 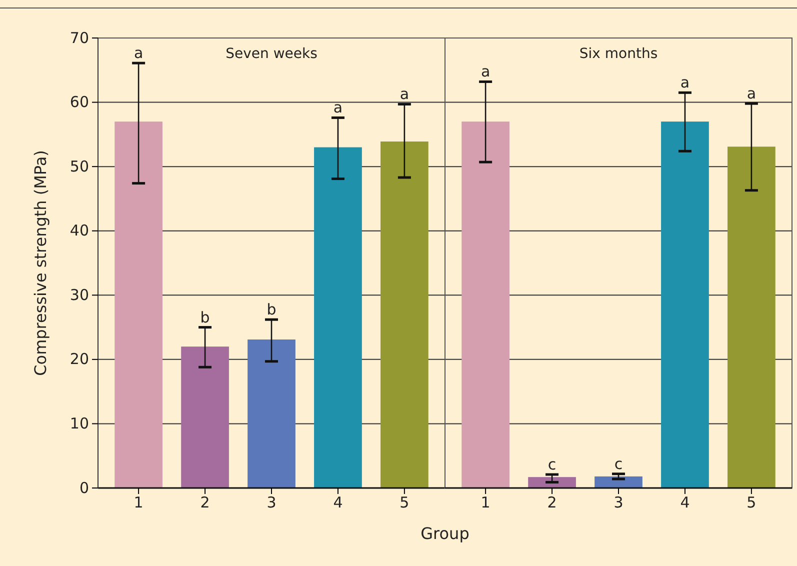 I want to click on y-tick-label: 30, so click(x=79, y=295).